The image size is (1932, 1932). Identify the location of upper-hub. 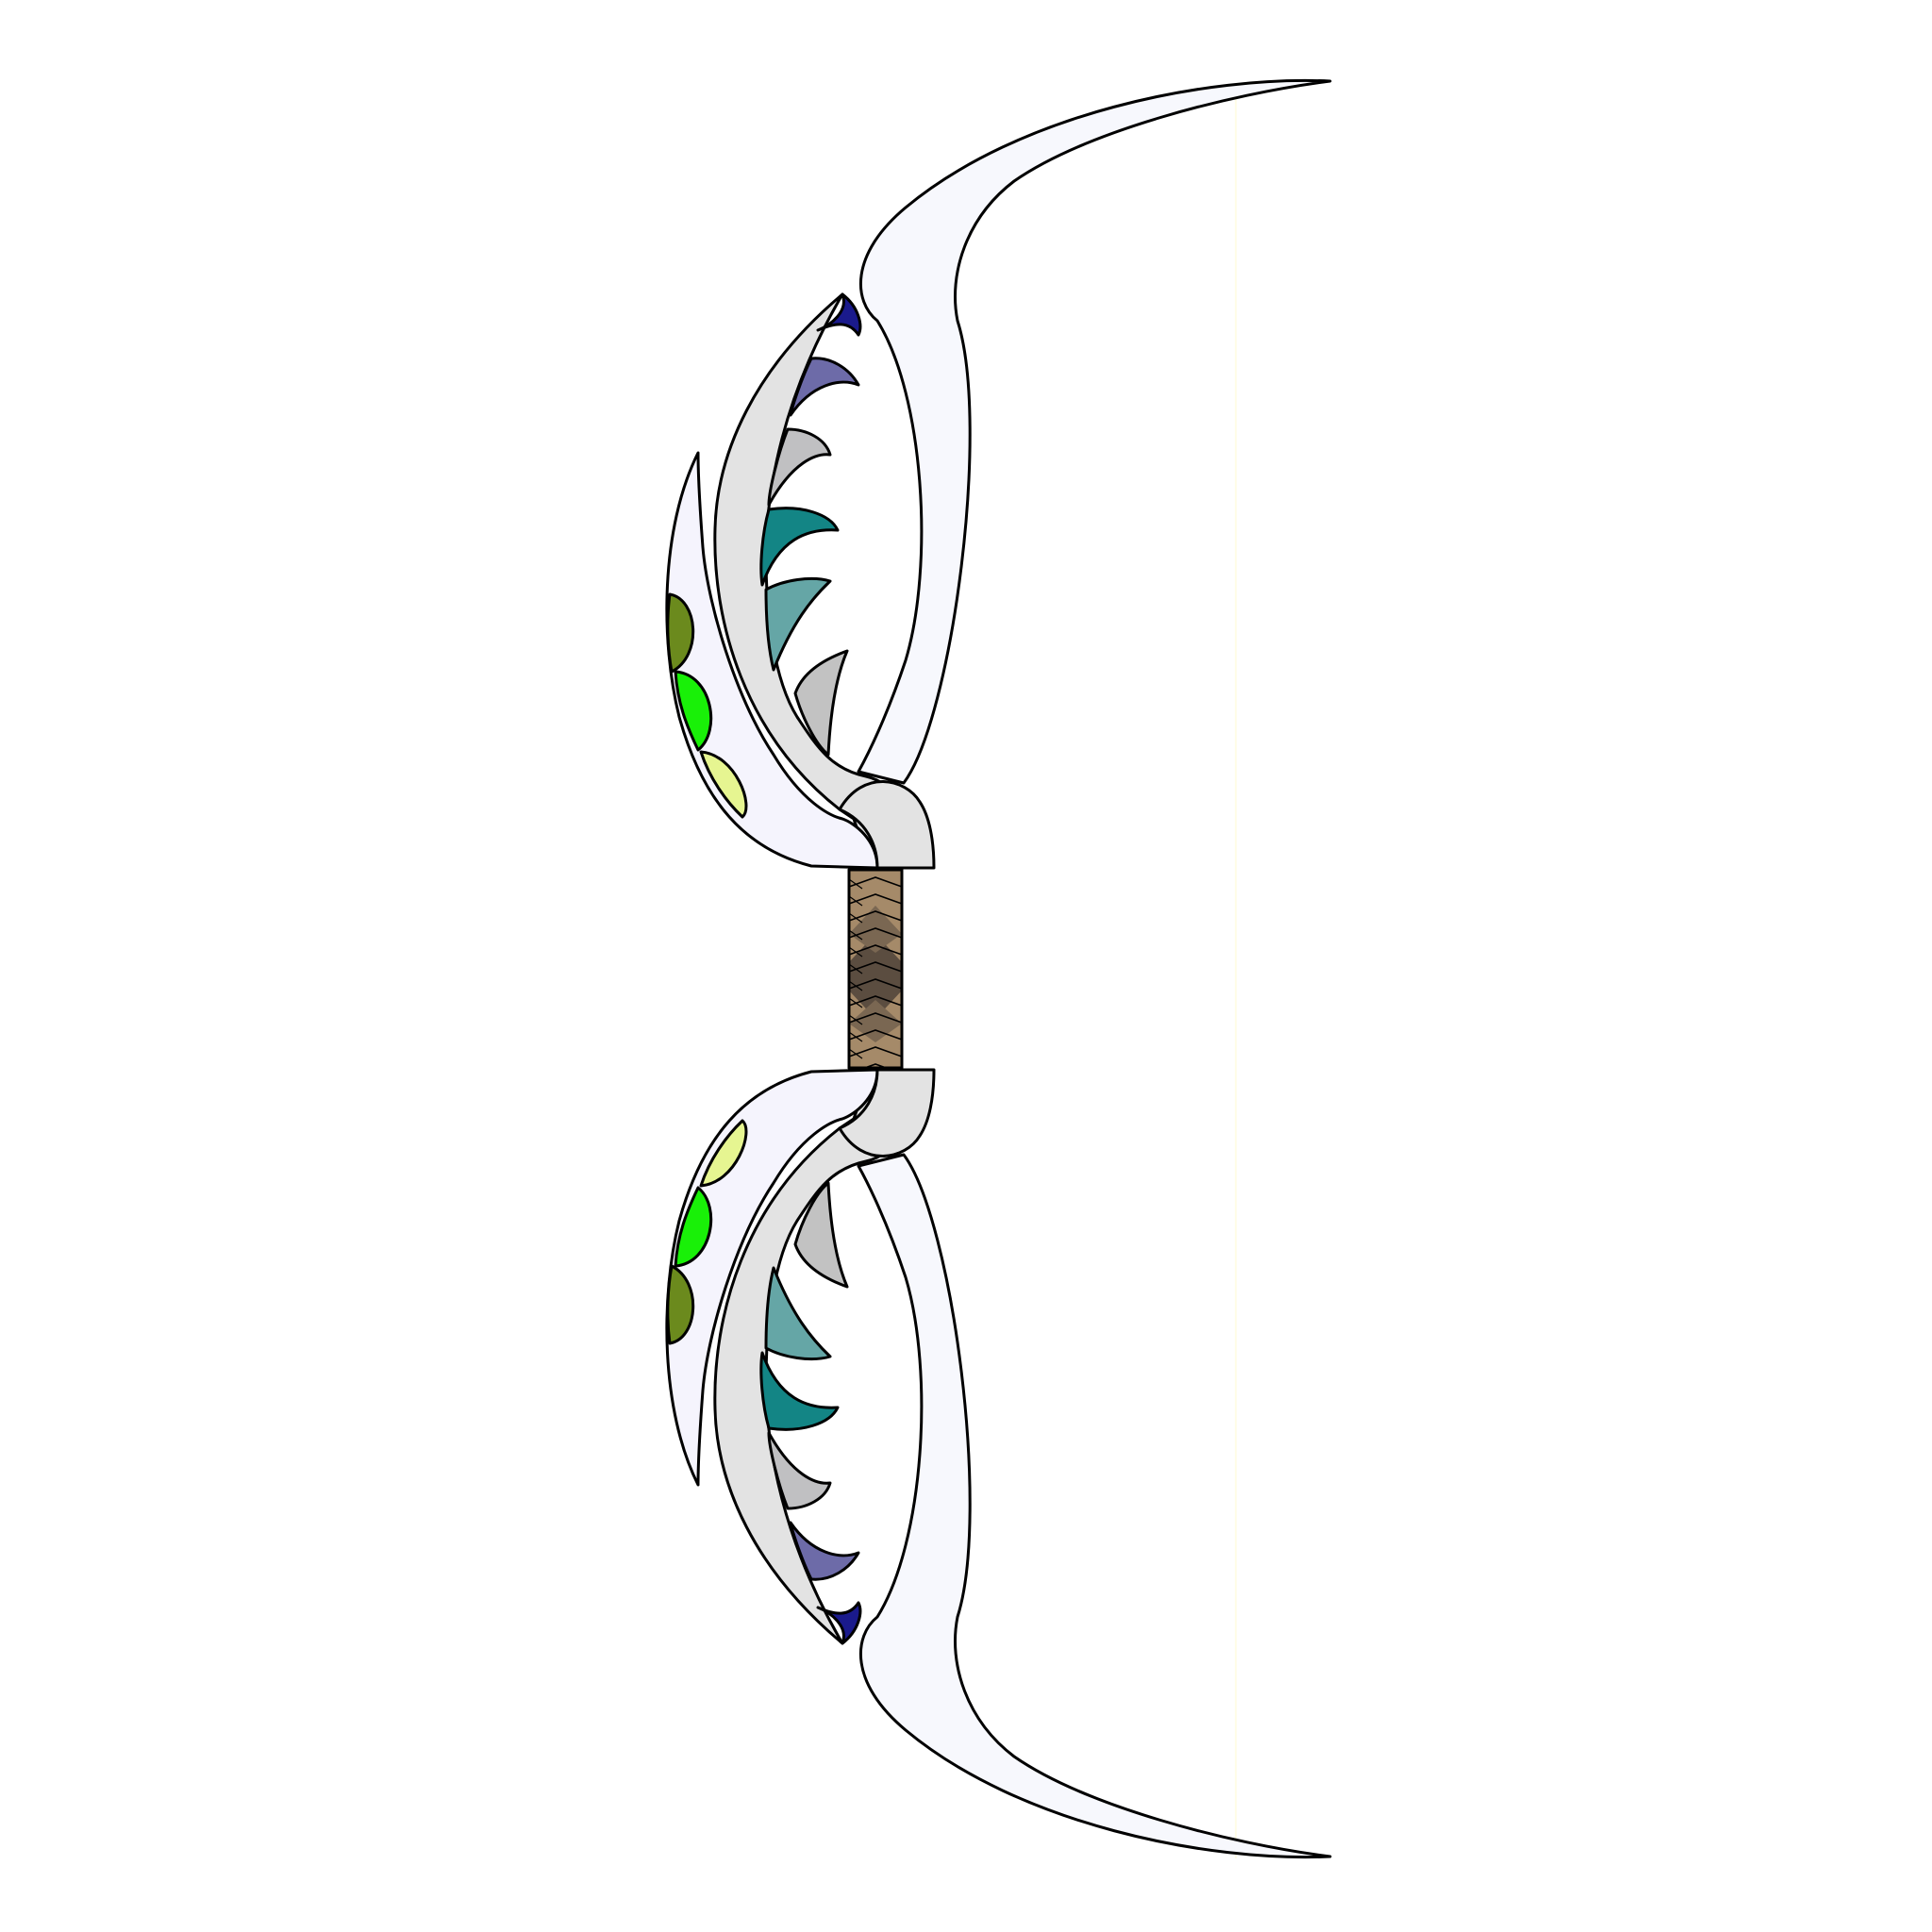
(887, 825).